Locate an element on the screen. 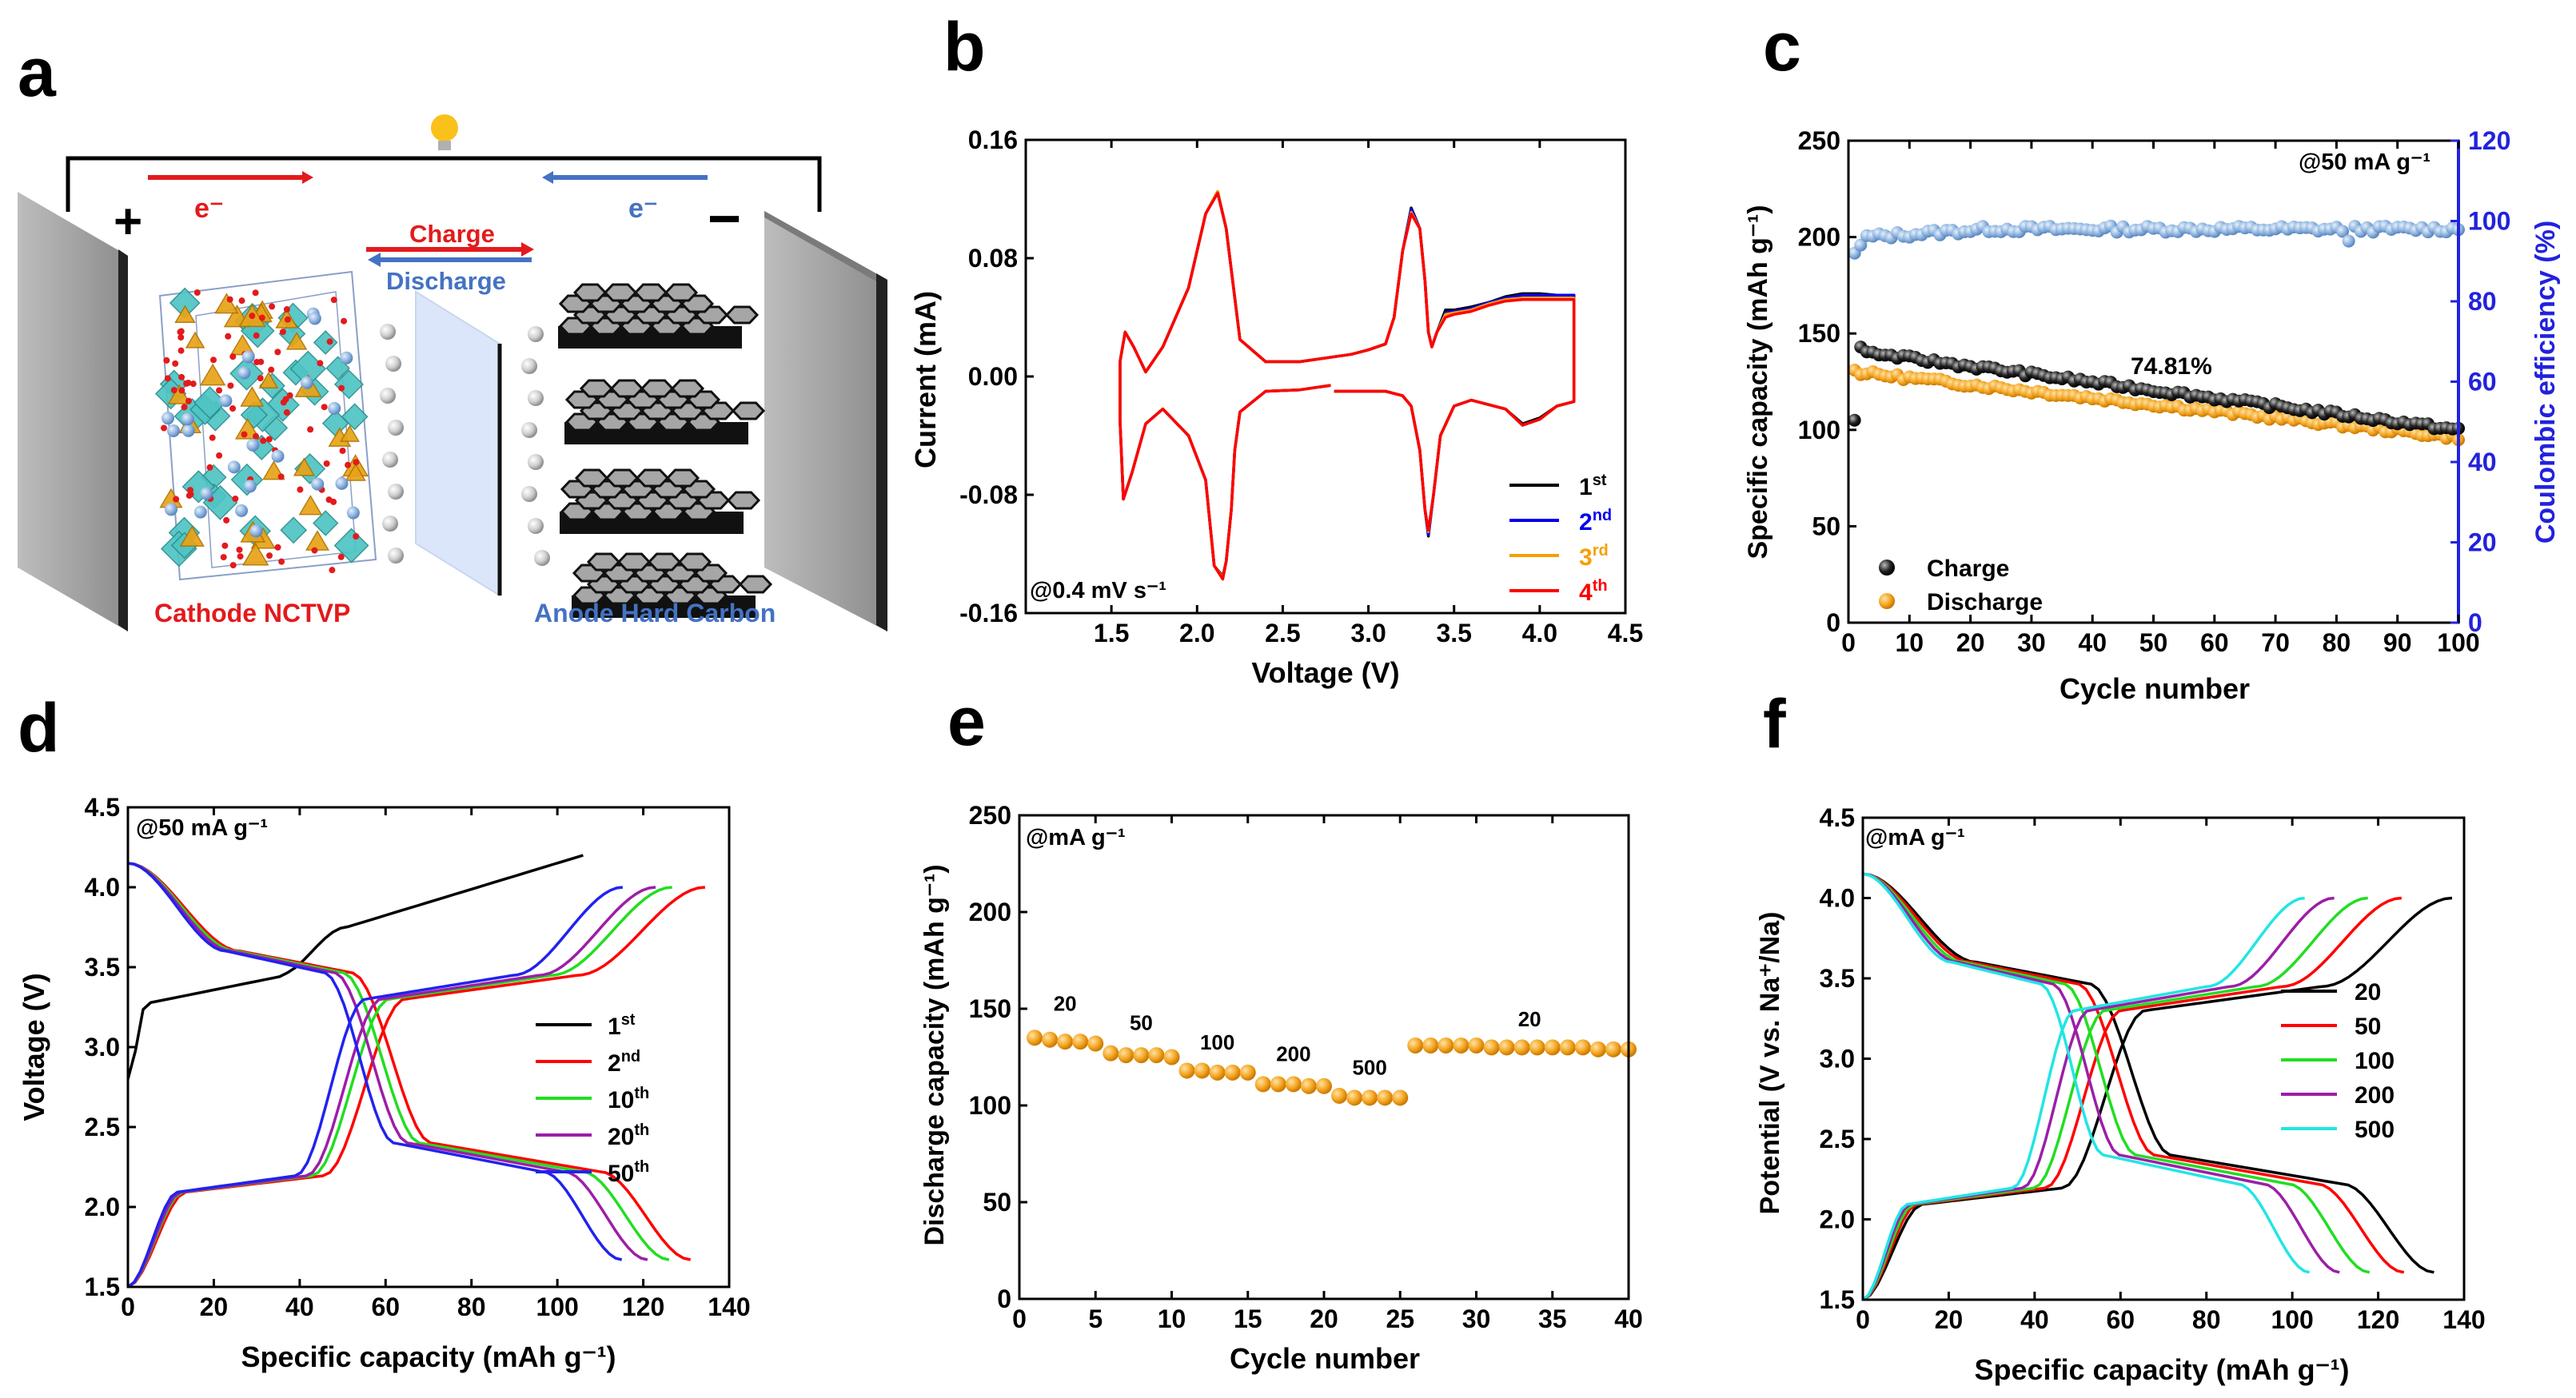  rate-label: 50 is located at coordinates (1141, 1023).